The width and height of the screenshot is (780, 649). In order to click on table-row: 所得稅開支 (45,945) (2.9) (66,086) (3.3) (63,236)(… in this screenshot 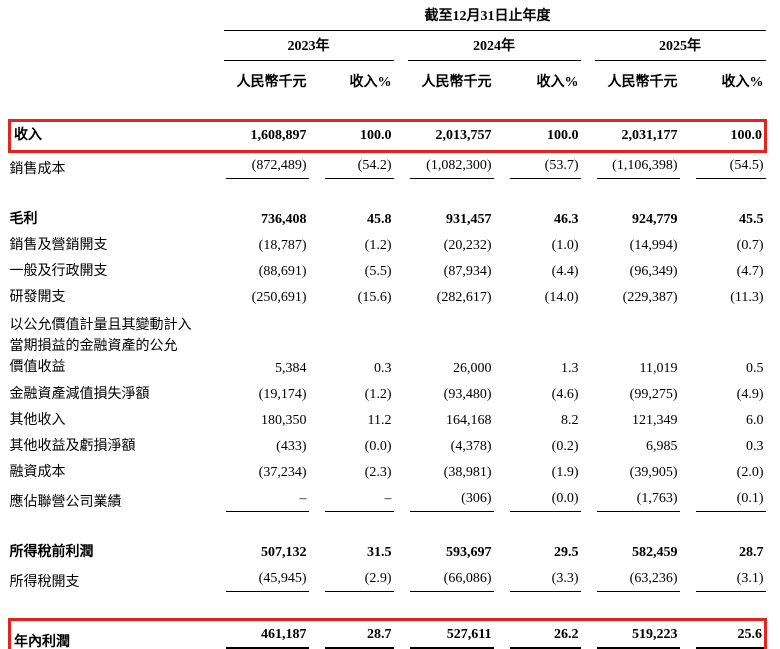, I will do `click(388, 581)`.